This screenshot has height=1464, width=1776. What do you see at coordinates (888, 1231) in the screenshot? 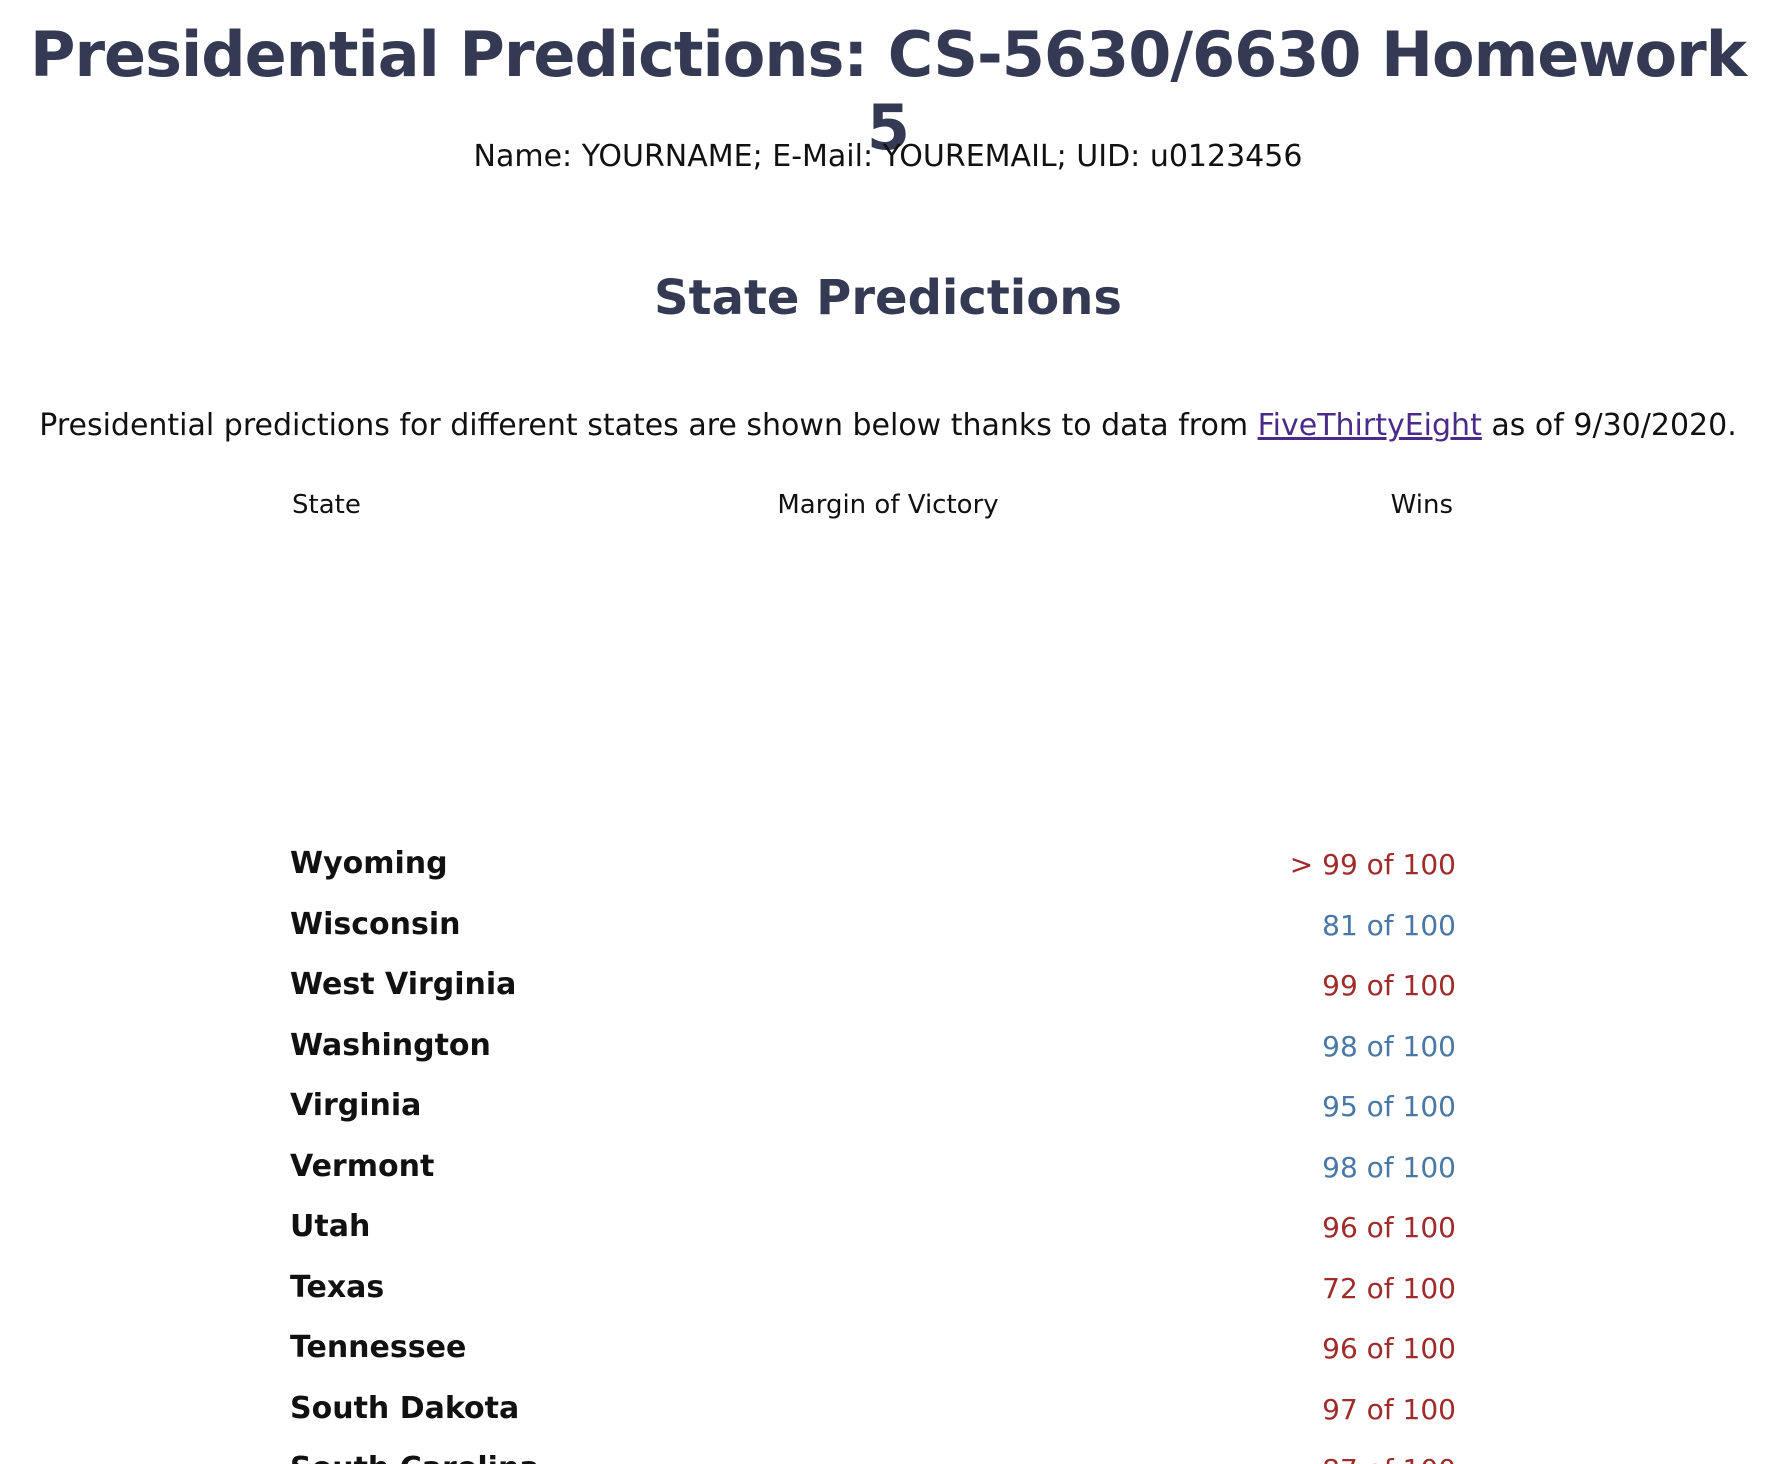
I see `table-row: Utah 96 of 100` at bounding box center [888, 1231].